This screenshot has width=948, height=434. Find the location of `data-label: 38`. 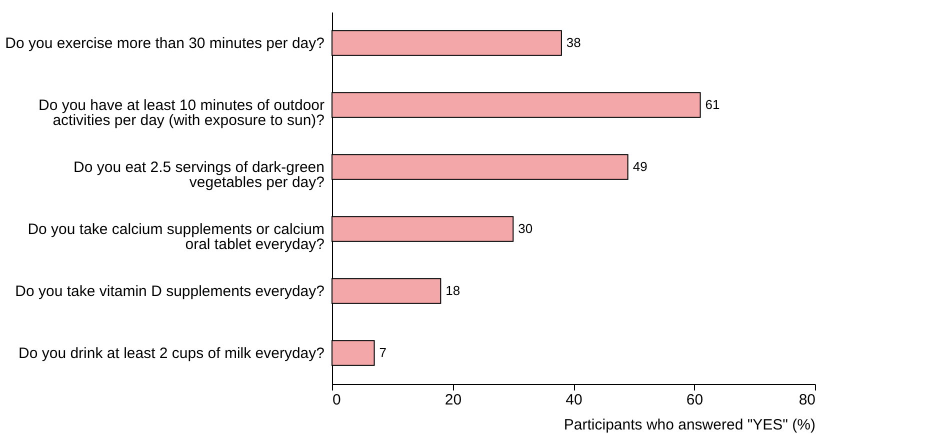

data-label: 38 is located at coordinates (573, 42).